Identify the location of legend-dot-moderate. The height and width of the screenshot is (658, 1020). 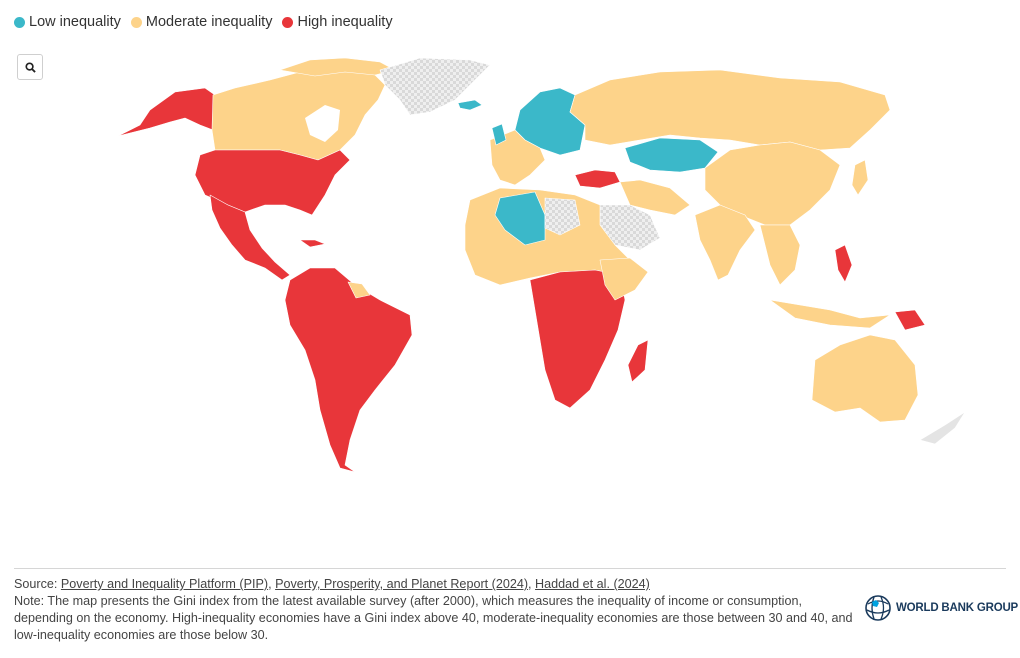
(136, 22).